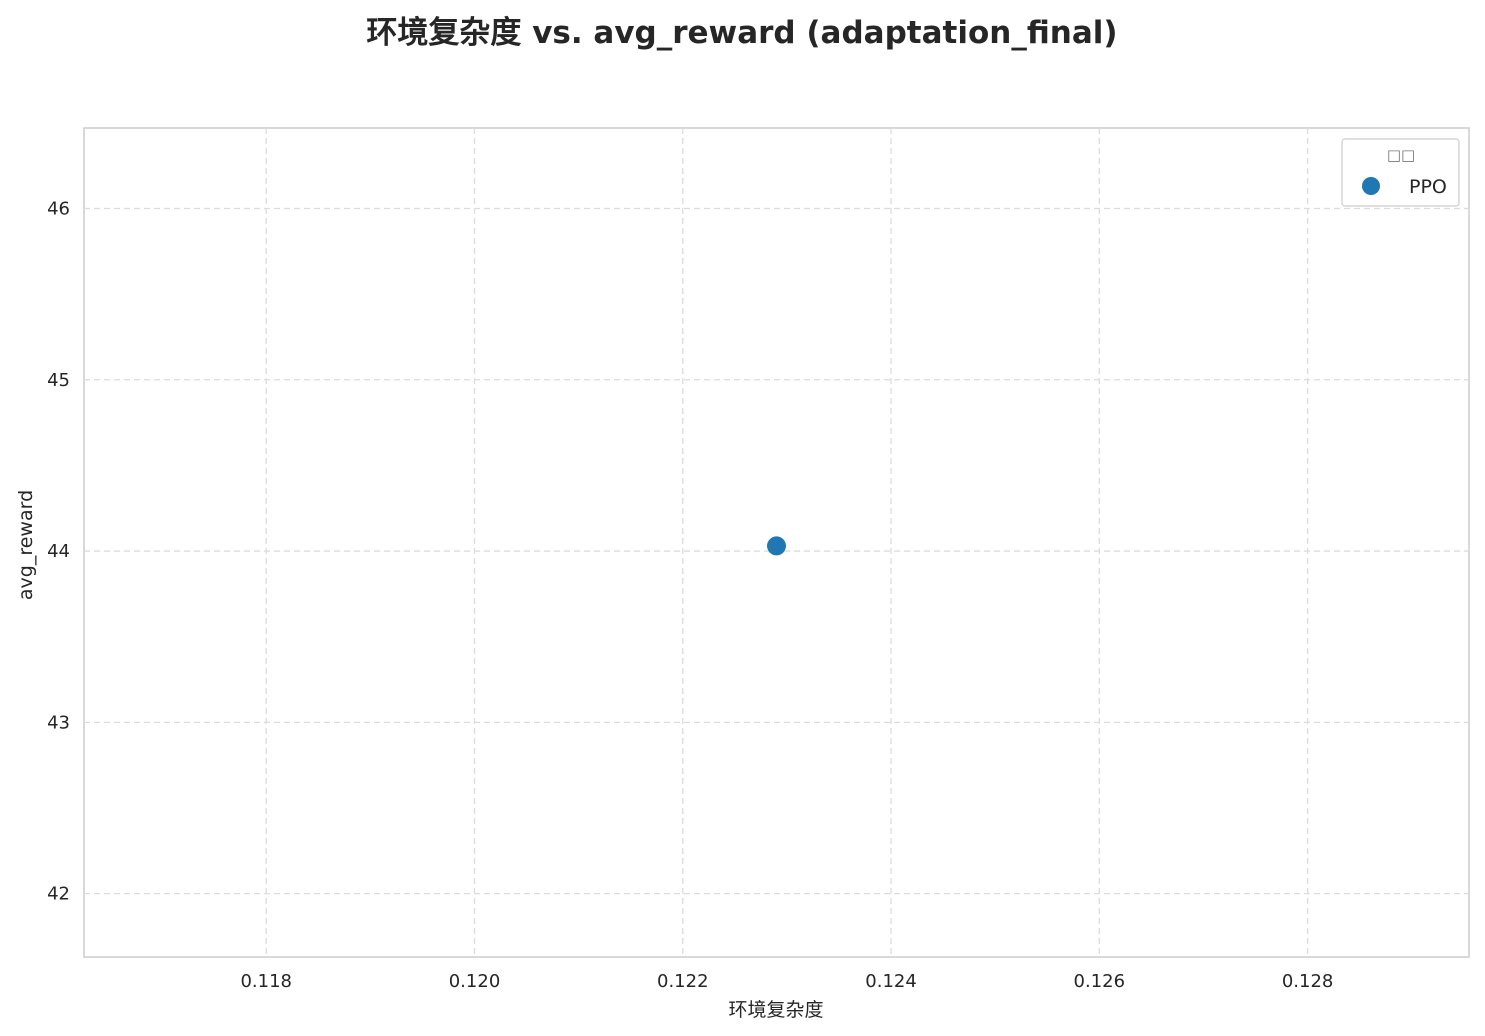 Image resolution: width=1485 pixels, height=1036 pixels. I want to click on x-tick-label: 0.120, so click(475, 981).